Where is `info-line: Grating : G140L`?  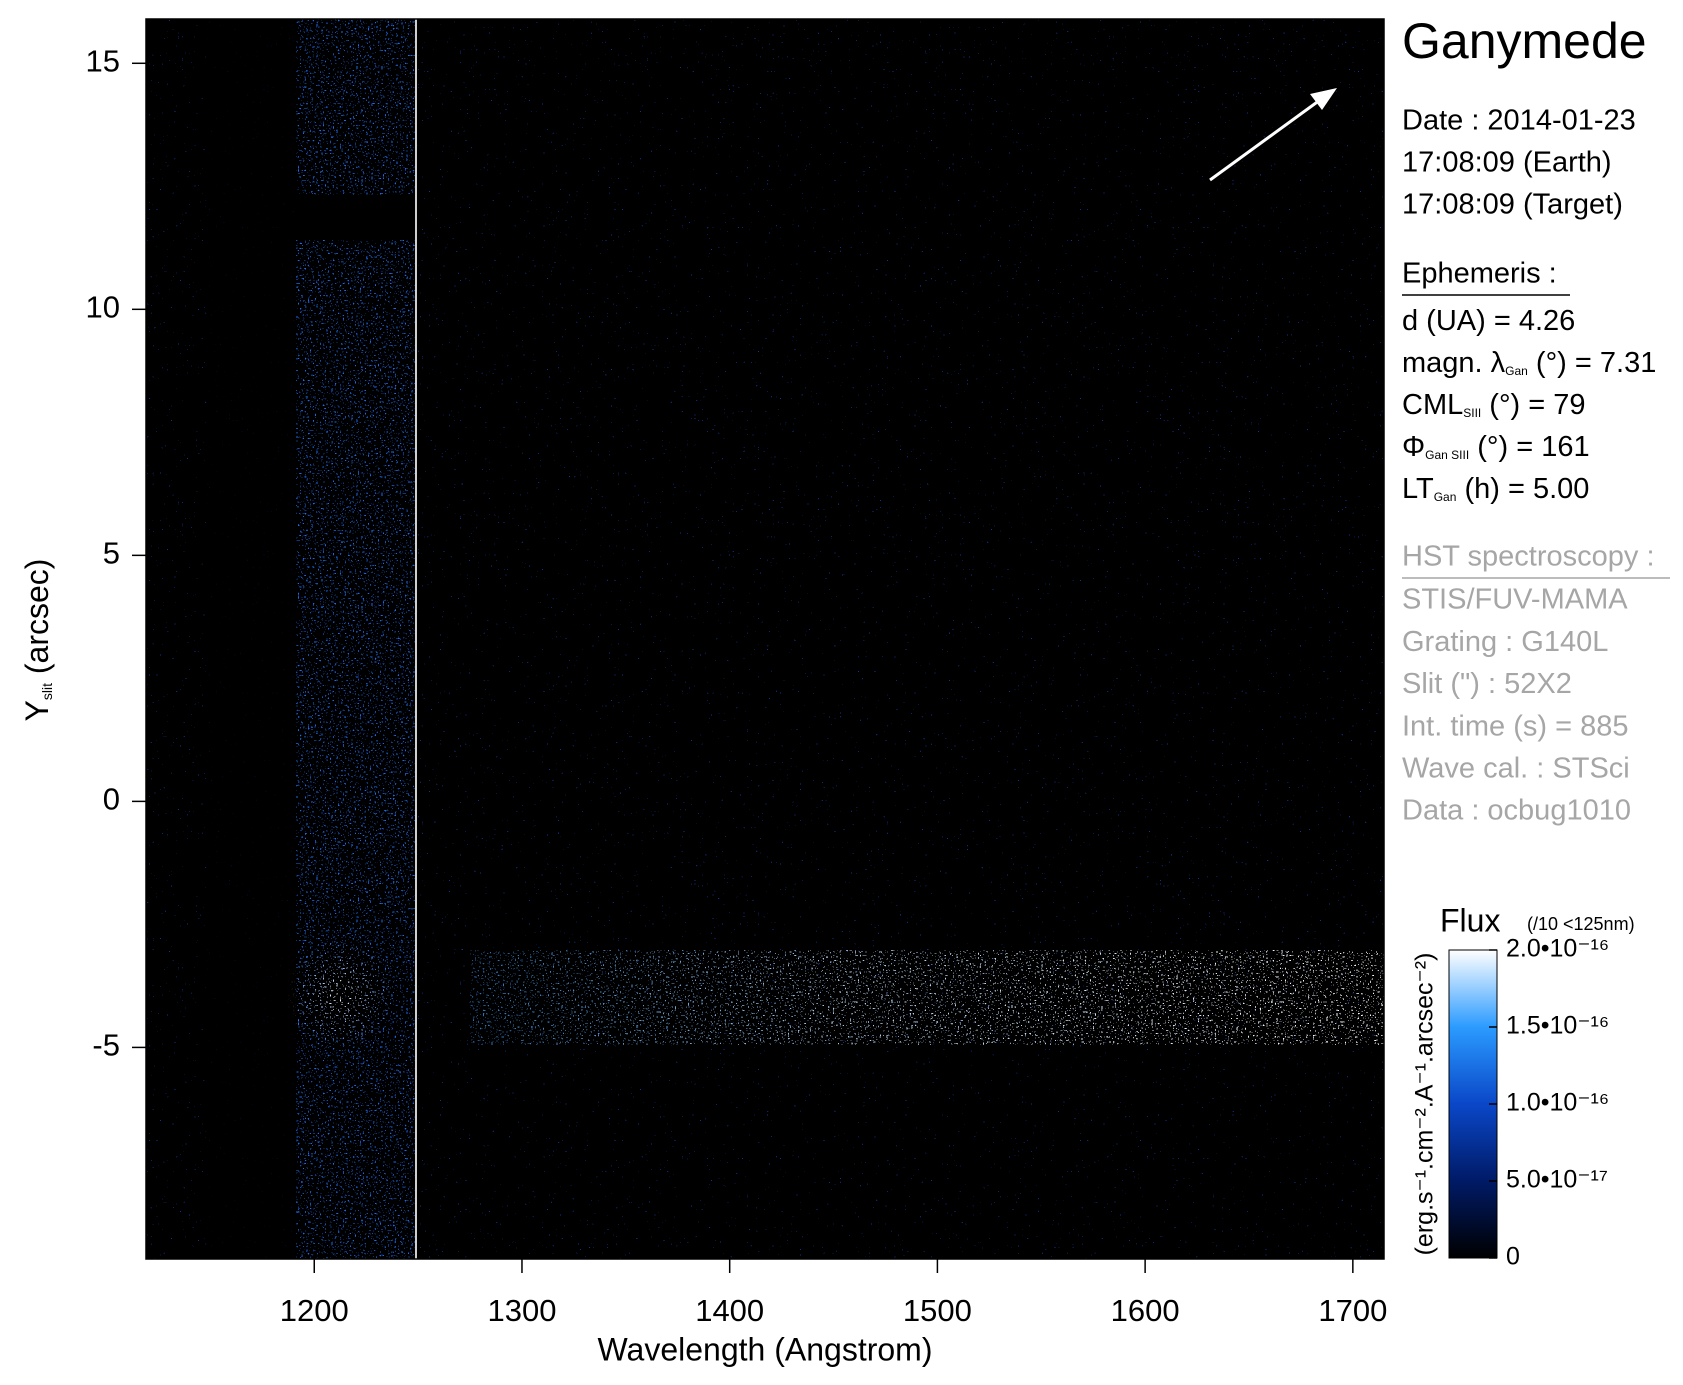
info-line: Grating : G140L is located at coordinates (1505, 642).